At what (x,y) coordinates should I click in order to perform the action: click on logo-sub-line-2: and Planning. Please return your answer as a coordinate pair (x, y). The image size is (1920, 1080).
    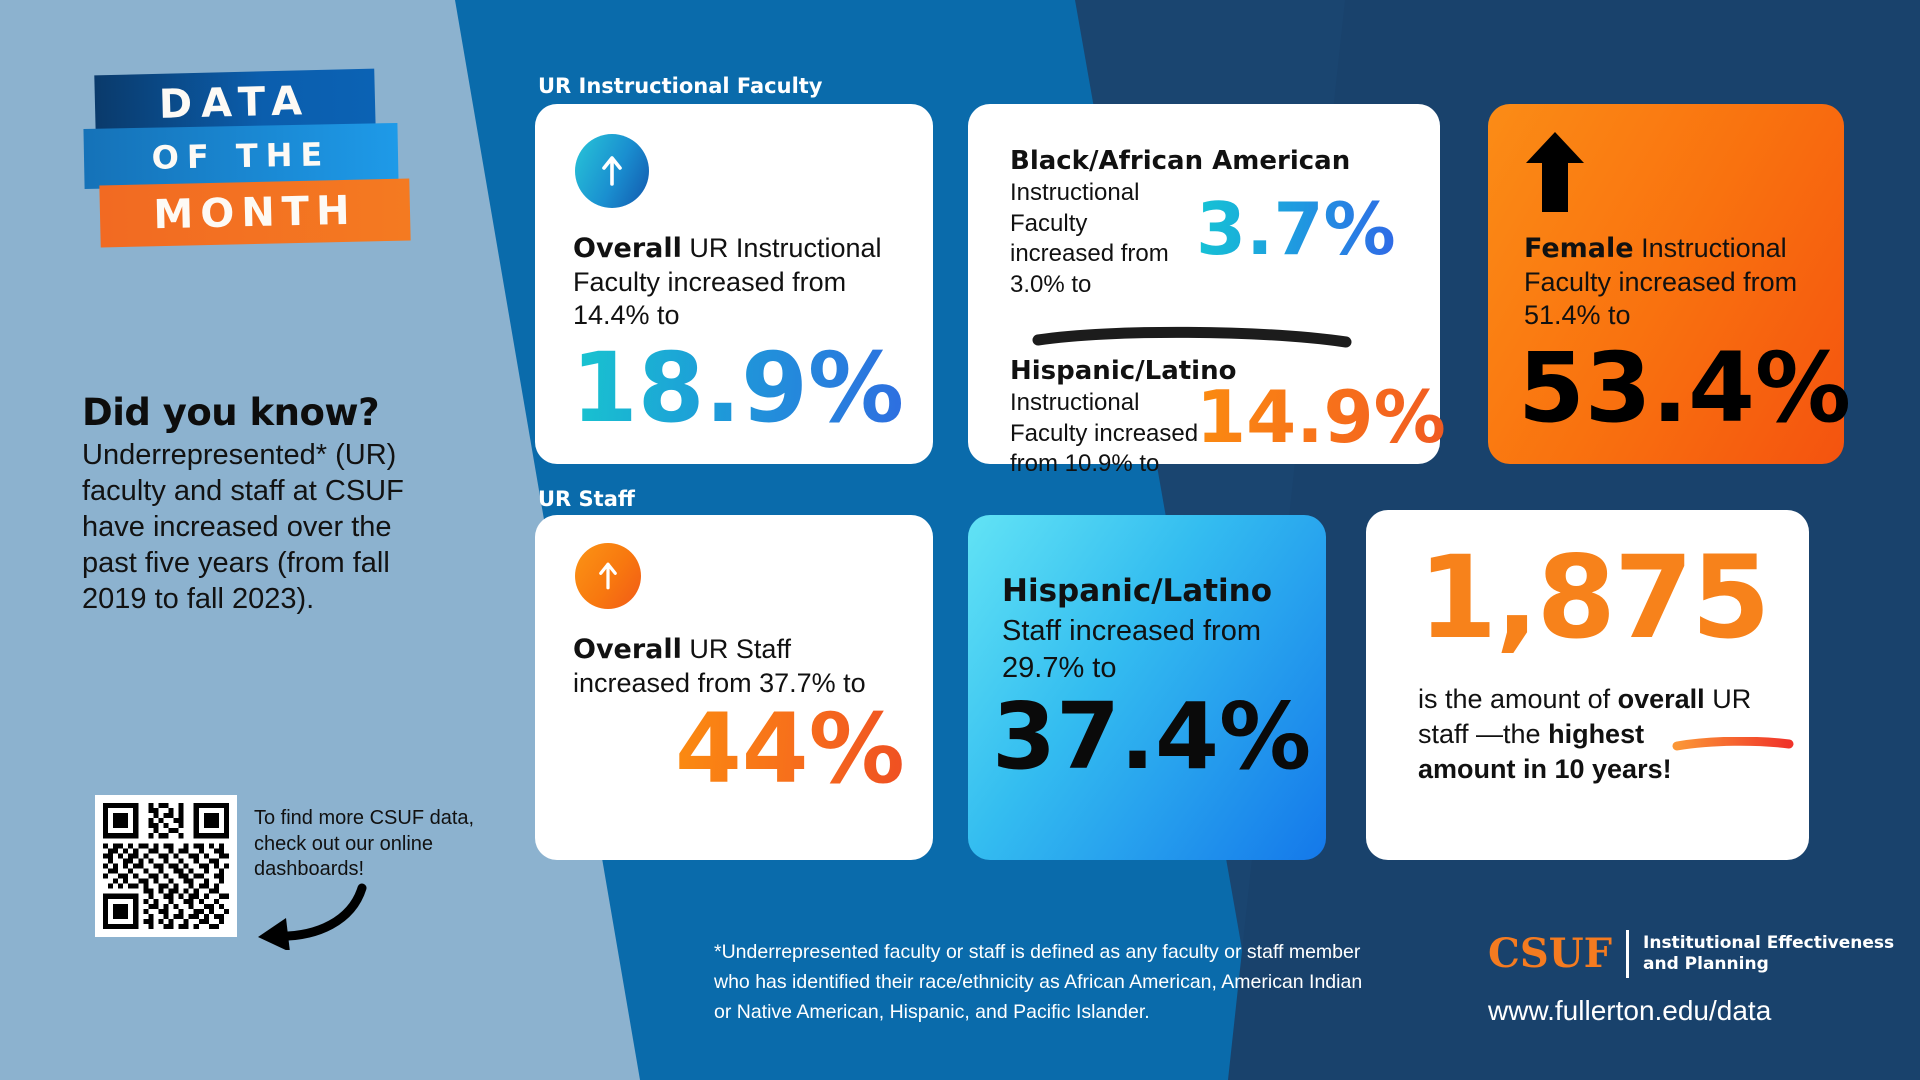
    Looking at the image, I should click on (1706, 964).